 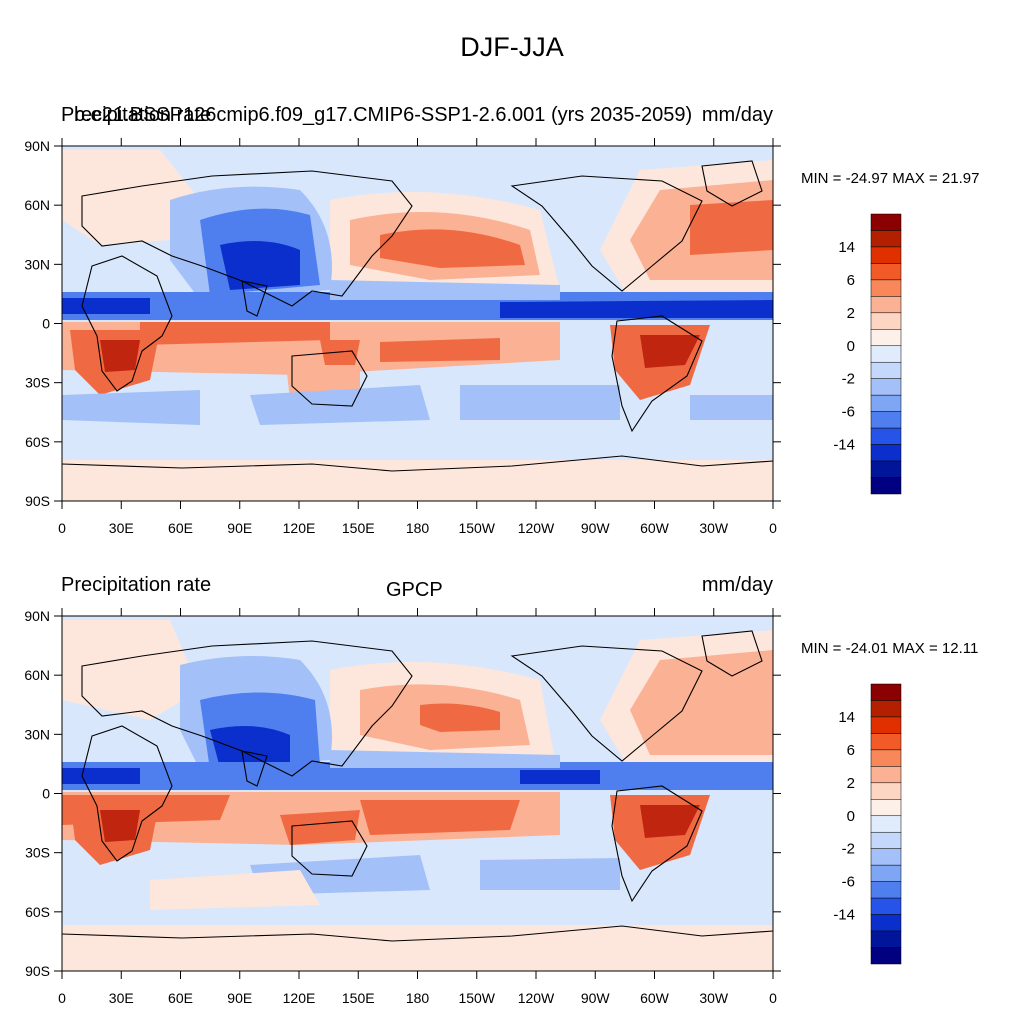 What do you see at coordinates (536, 528) in the screenshot?
I see `lon-label: 120W` at bounding box center [536, 528].